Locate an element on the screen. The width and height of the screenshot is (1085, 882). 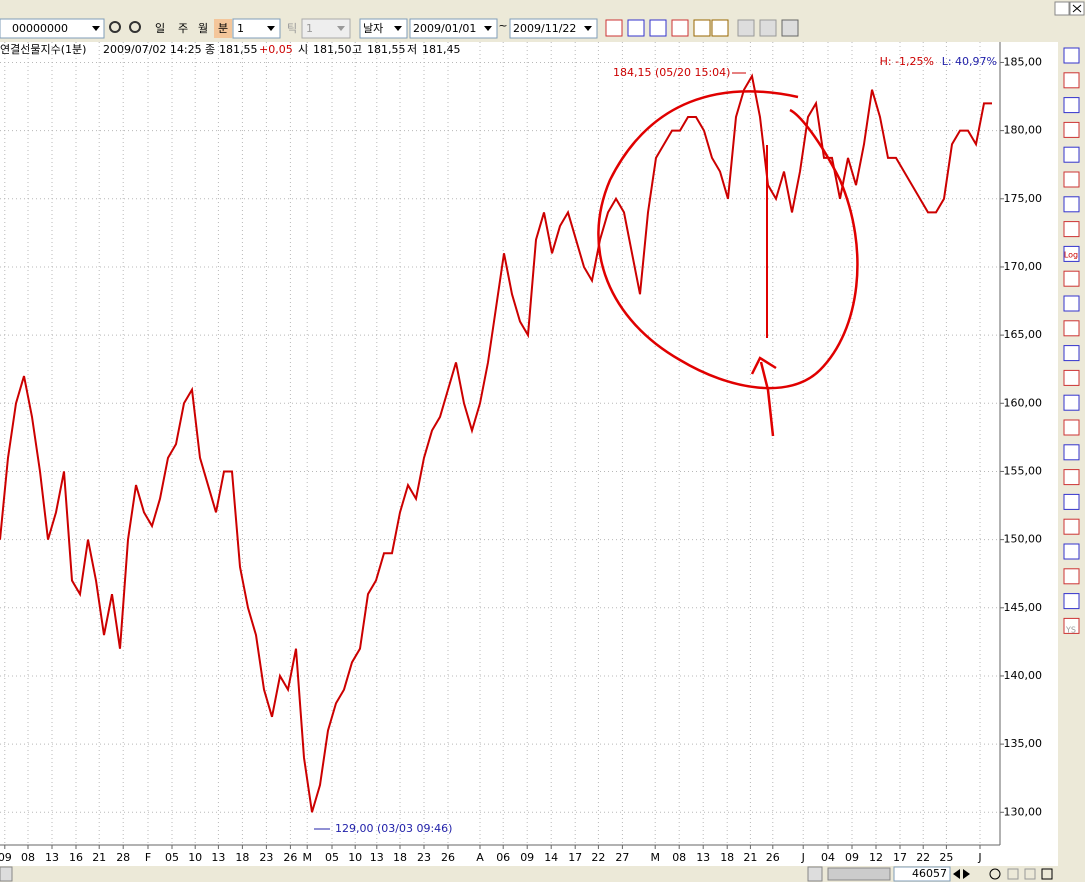
open-label: 시 is located at coordinates (303, 49).